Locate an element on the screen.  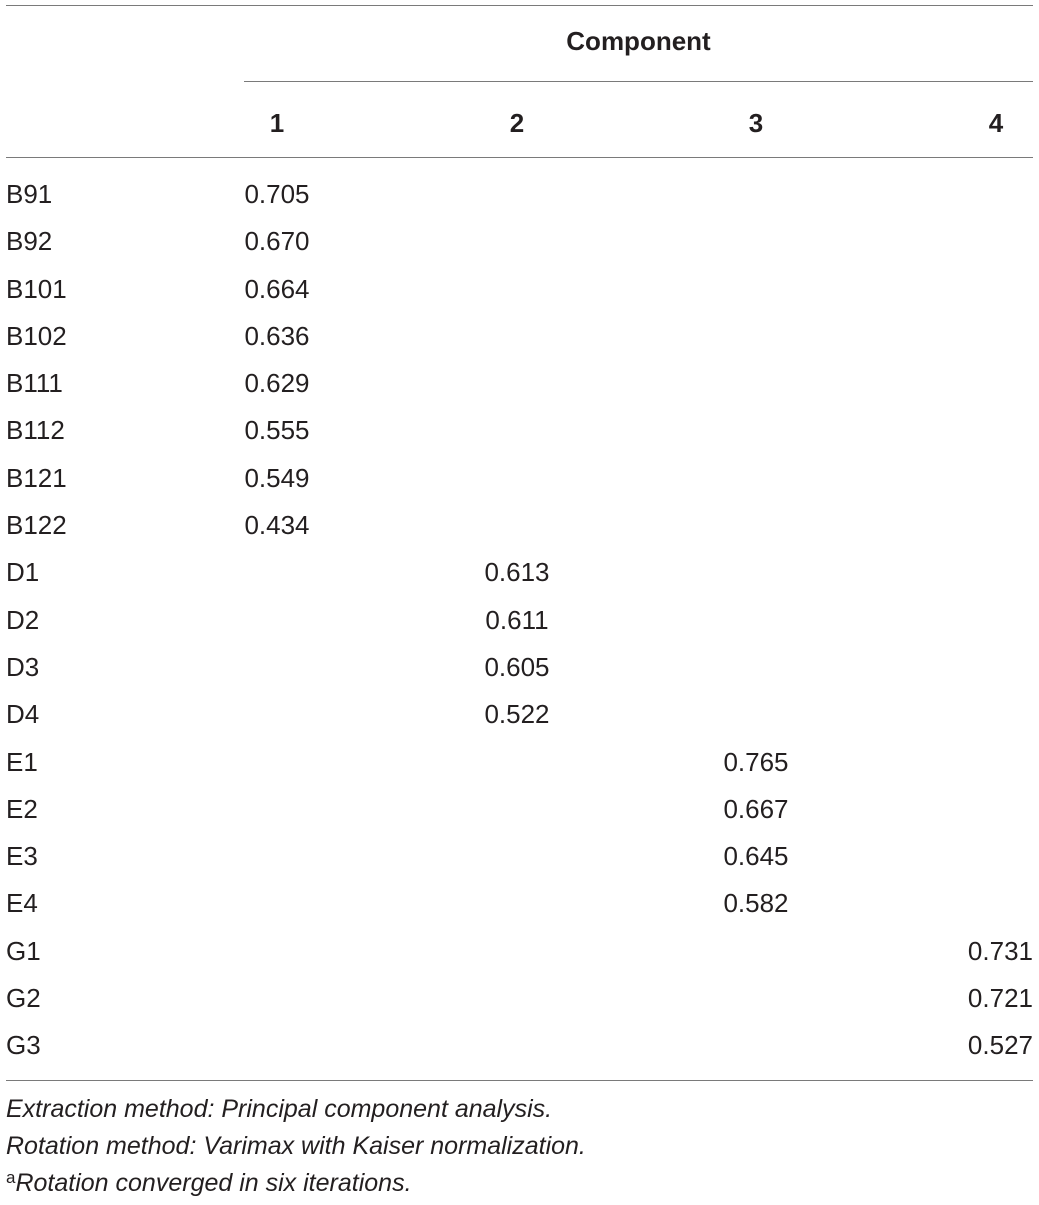
table-row: D3 0.605 is located at coordinates (519, 667).